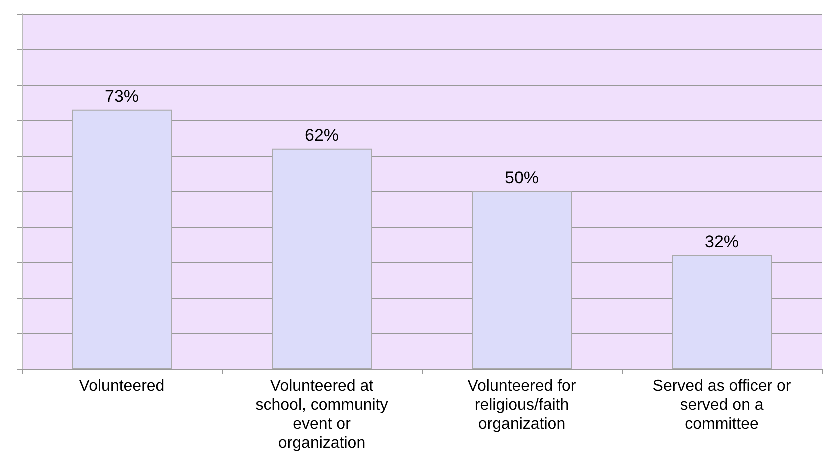 This screenshot has width=832, height=461. I want to click on x-tick-label: Volunteered at school, community event or organization, so click(322, 415).